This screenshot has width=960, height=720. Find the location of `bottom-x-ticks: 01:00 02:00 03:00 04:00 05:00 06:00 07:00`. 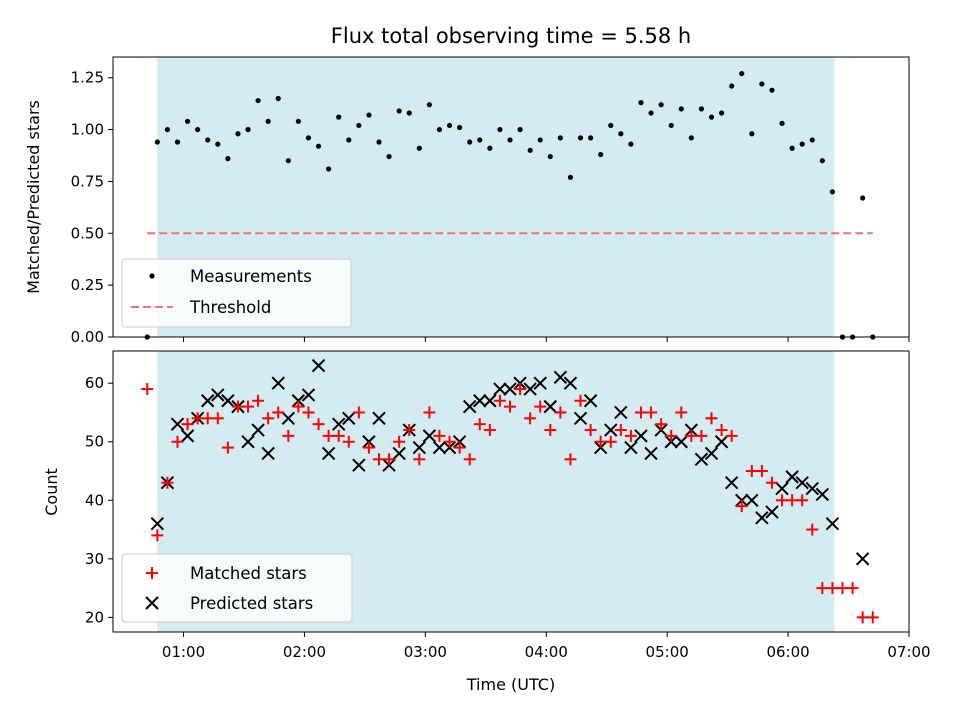

bottom-x-ticks: 01:00 02:00 03:00 04:00 05:00 06:00 07:00 is located at coordinates (546, 646).